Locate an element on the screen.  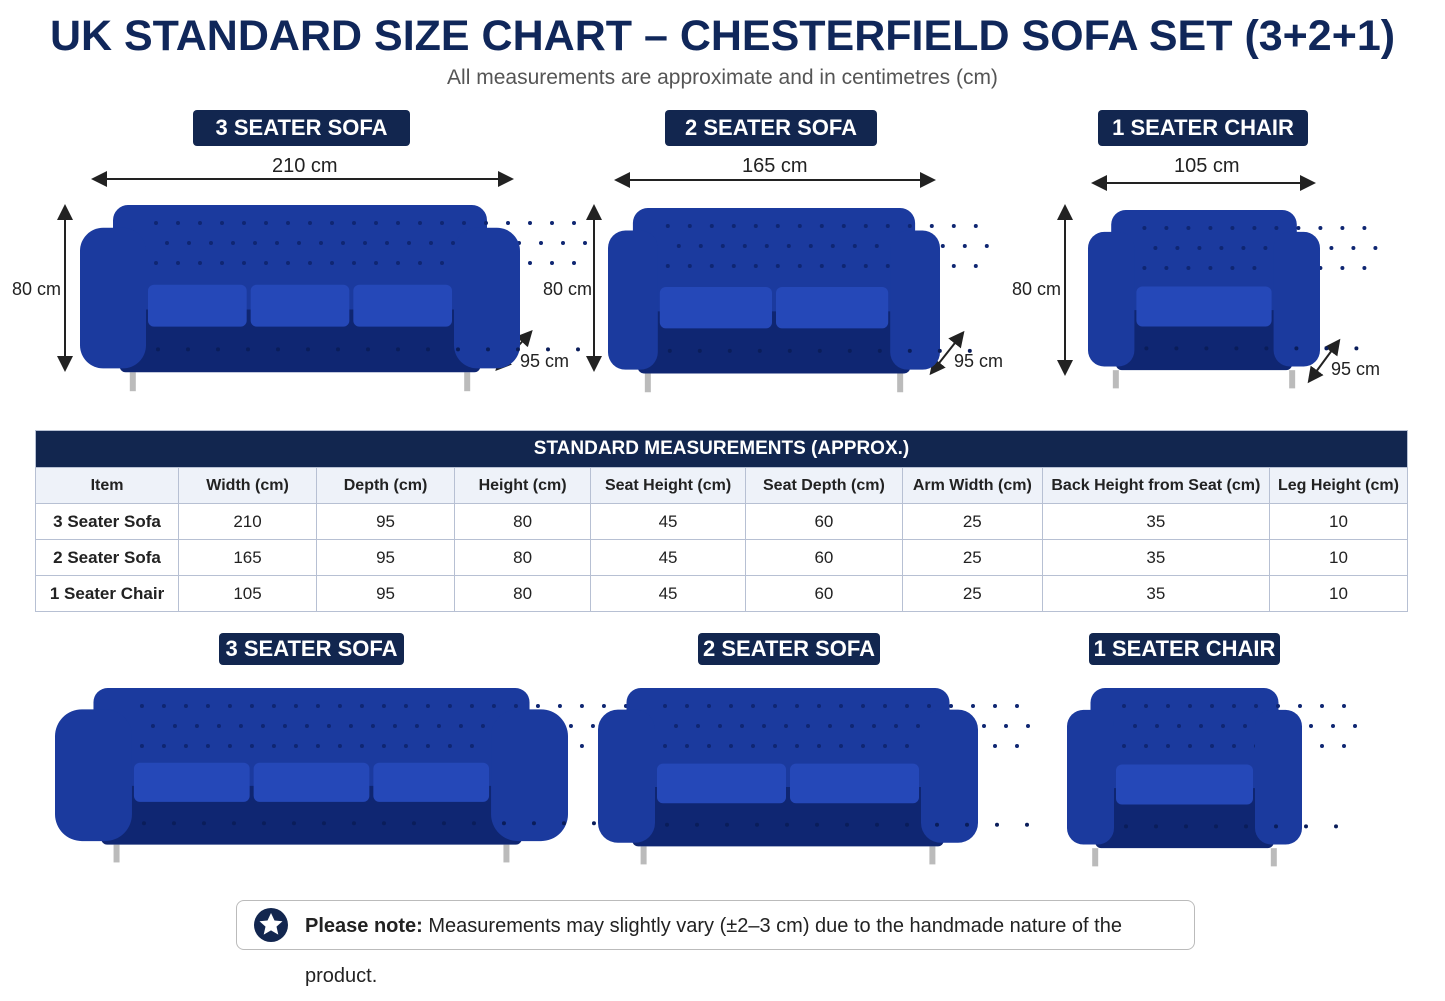
table-title: STANDARD MEASUREMENTS (APPROX.) is located at coordinates (721, 449).